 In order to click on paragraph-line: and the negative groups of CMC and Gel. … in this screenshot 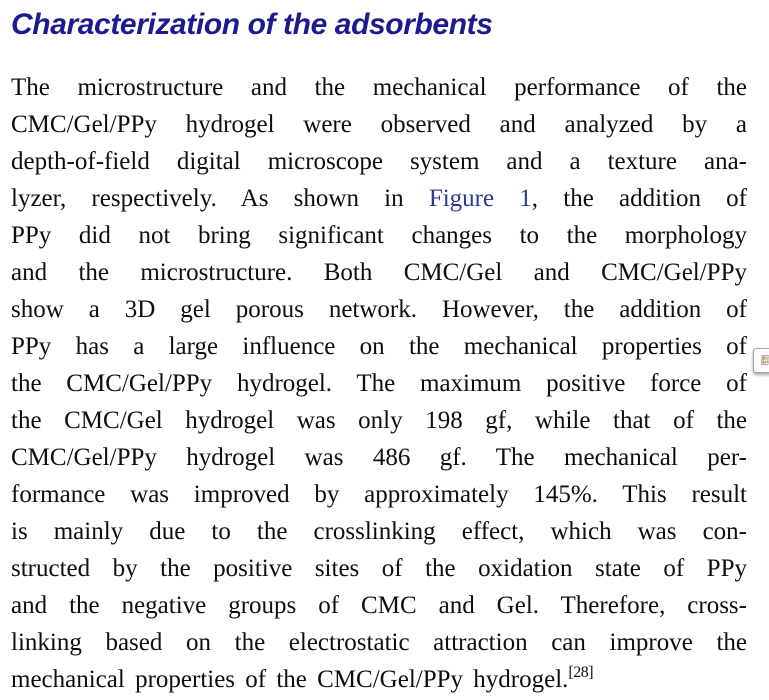, I will do `click(379, 605)`.